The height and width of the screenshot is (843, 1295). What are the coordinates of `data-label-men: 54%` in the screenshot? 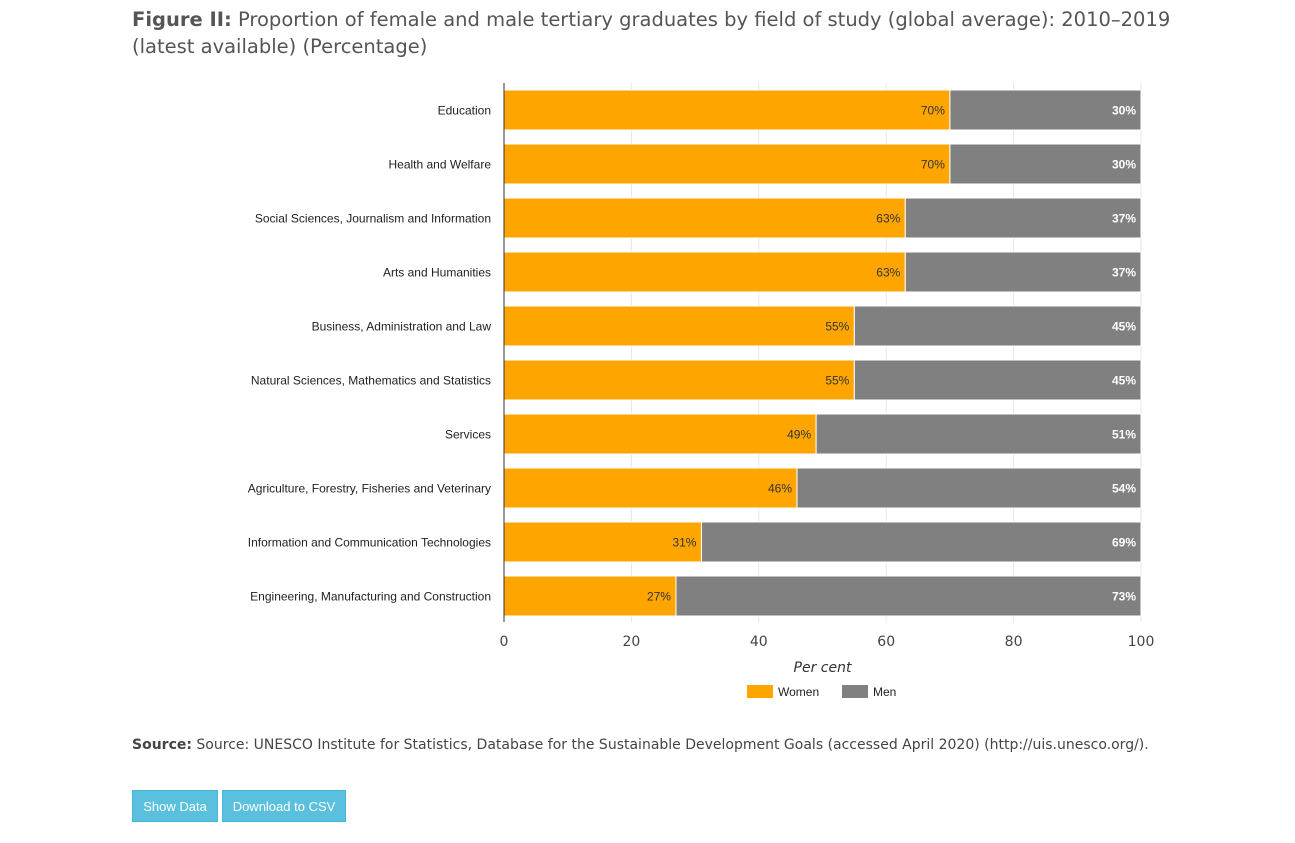 It's located at (1124, 489).